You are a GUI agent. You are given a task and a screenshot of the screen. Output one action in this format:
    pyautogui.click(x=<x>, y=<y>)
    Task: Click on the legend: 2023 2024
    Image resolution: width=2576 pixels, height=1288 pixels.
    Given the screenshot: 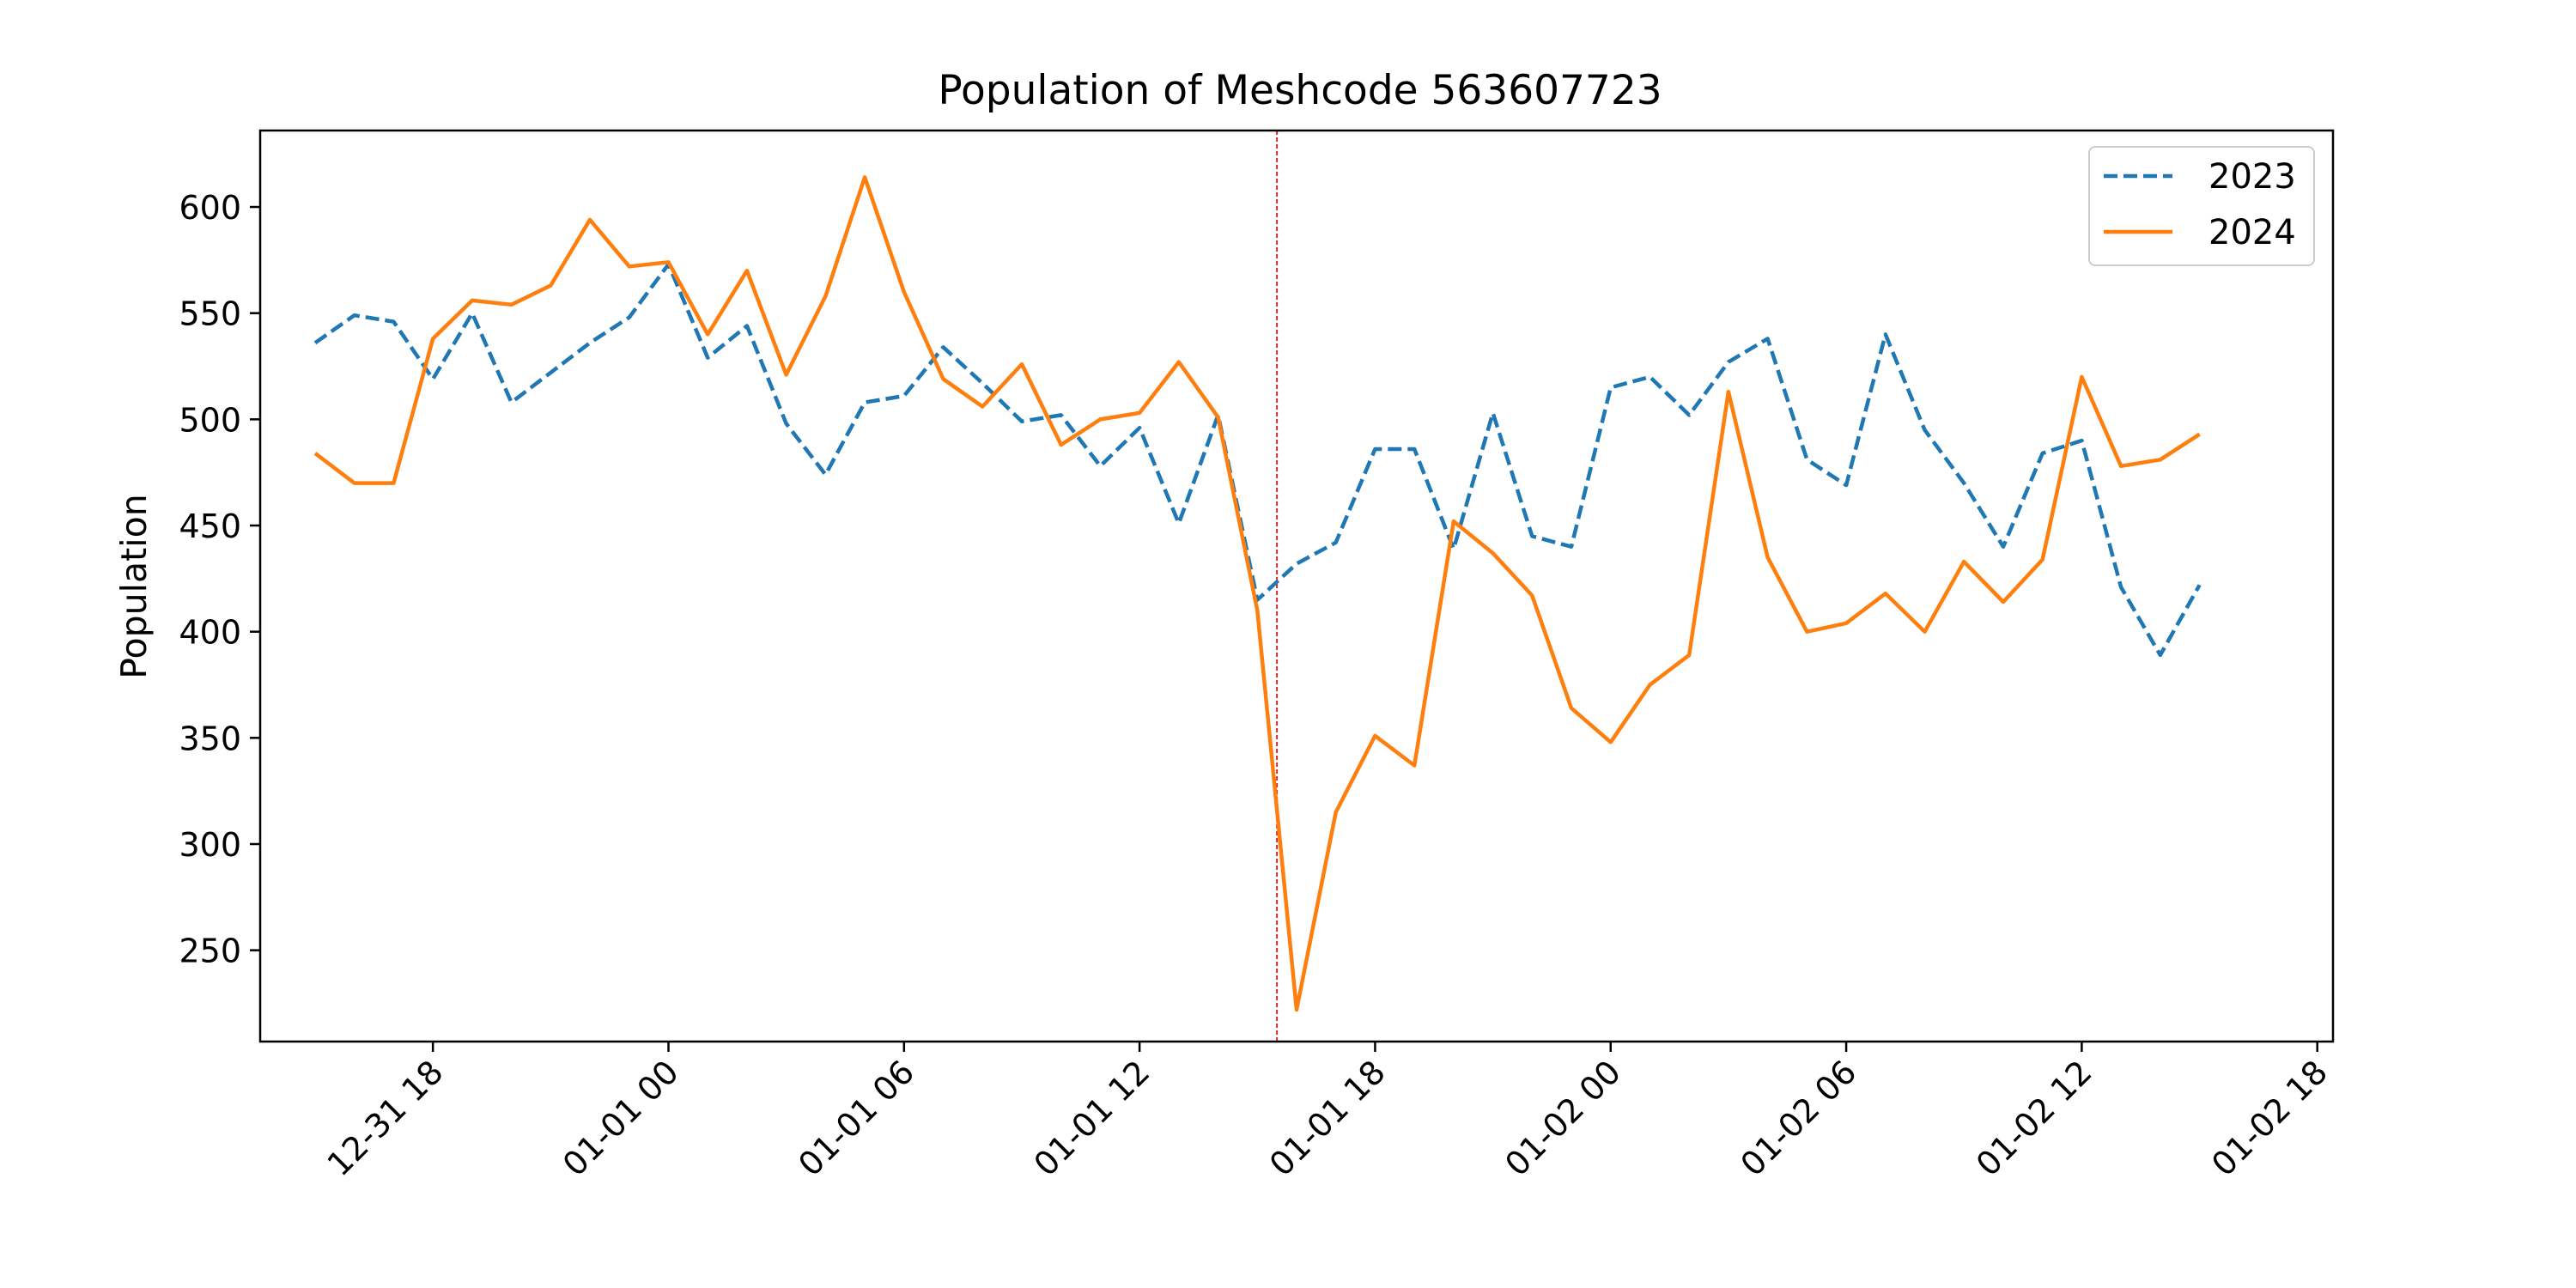 What is the action you would take?
    pyautogui.click(x=2201, y=206)
    